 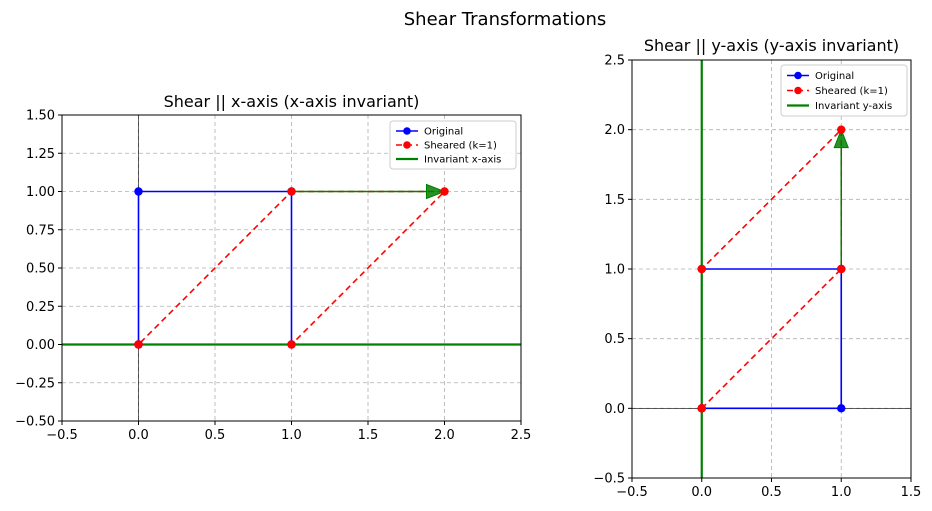 What do you see at coordinates (614, 270) in the screenshot?
I see `y-tick-label: 1.0` at bounding box center [614, 270].